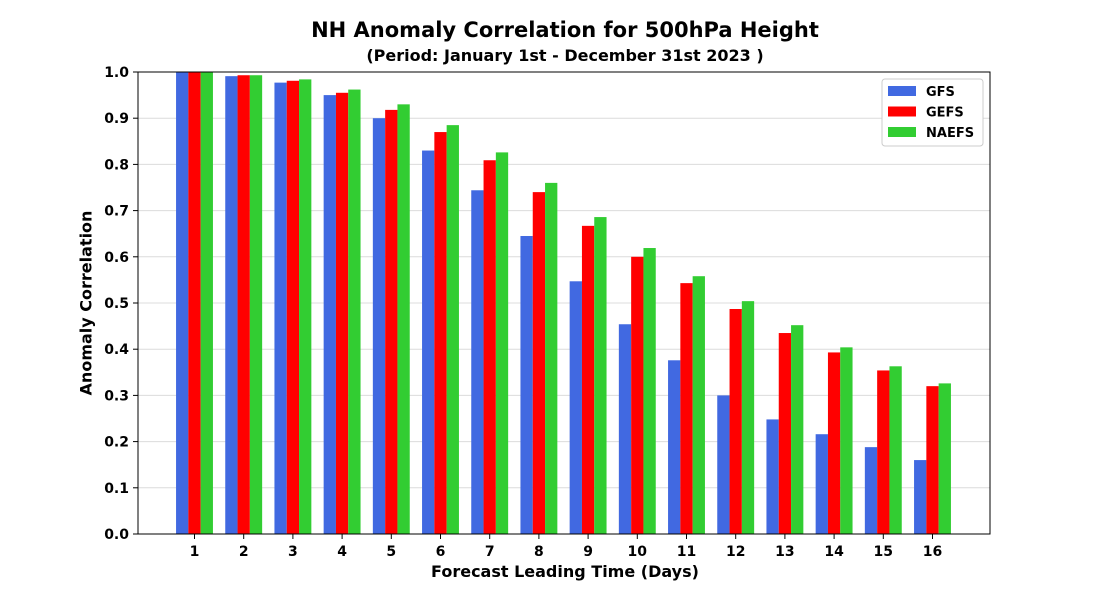 This screenshot has height=600, width=1100. Describe the element at coordinates (686, 552) in the screenshot. I see `x-tick-label: 11` at that location.